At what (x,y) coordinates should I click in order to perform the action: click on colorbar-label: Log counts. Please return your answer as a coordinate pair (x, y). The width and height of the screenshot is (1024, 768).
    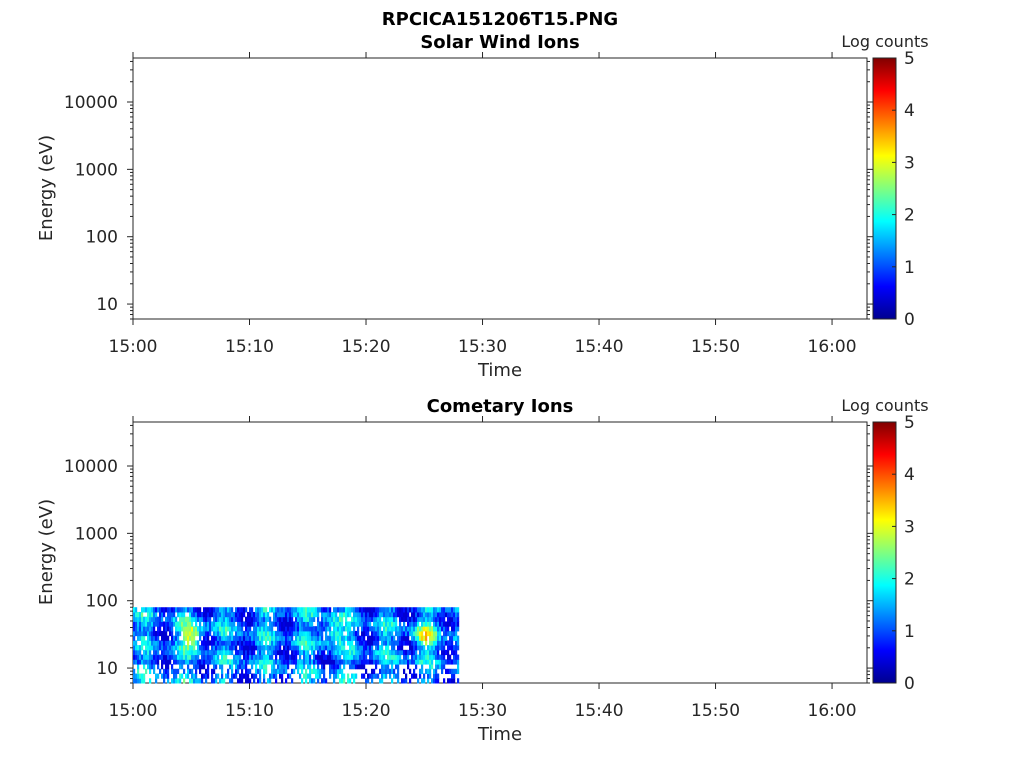
    Looking at the image, I should click on (884, 41).